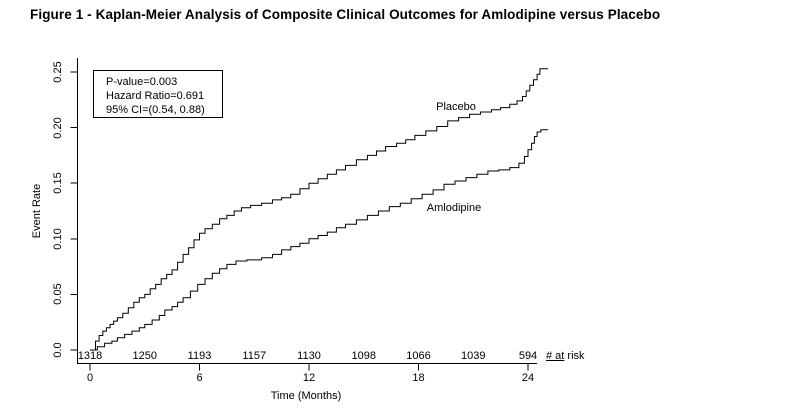  I want to click on at-risk-count: 1250, so click(144, 355).